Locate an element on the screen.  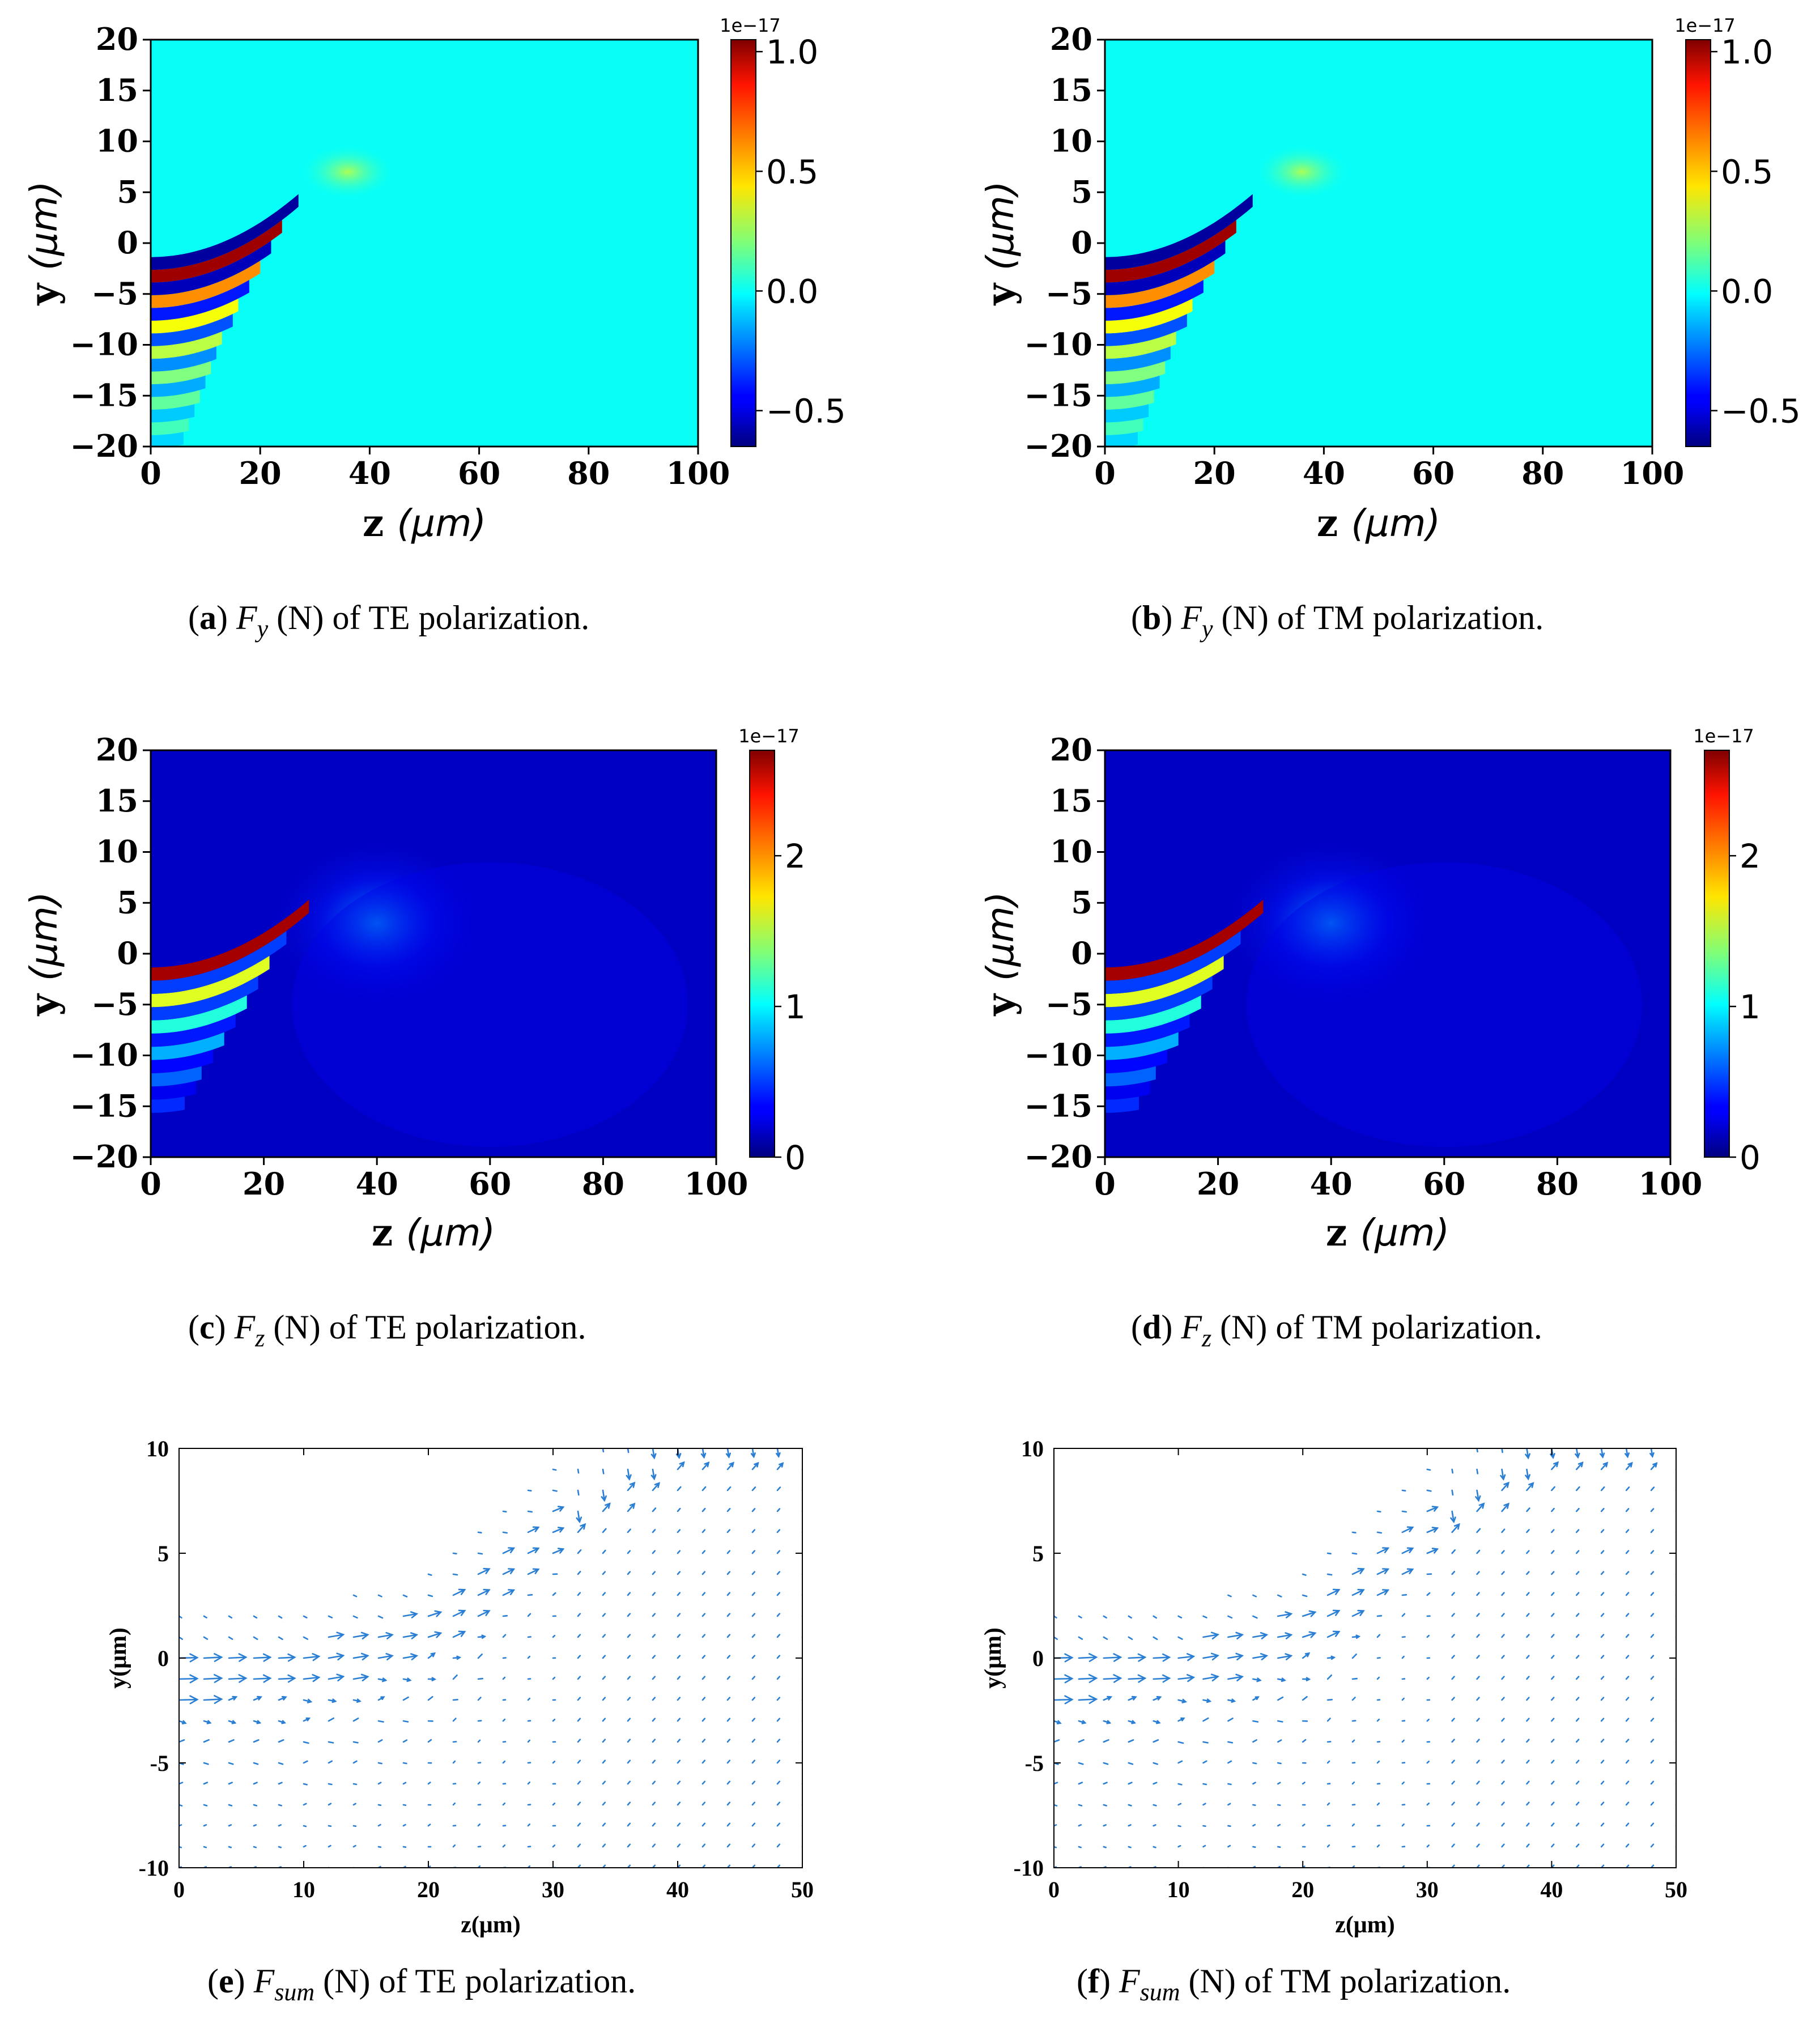
y-axis-label: y (μm) is located at coordinates (1000, 243).